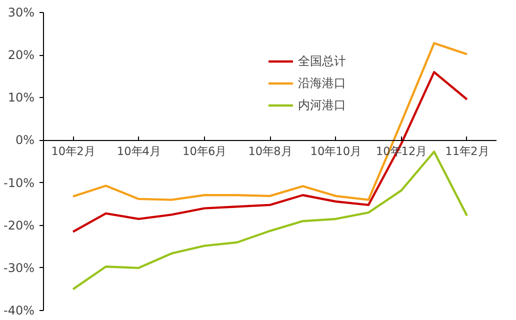 The width and height of the screenshot is (516, 320). What do you see at coordinates (322, 83) in the screenshot?
I see `legend-label: 沿海港口` at bounding box center [322, 83].